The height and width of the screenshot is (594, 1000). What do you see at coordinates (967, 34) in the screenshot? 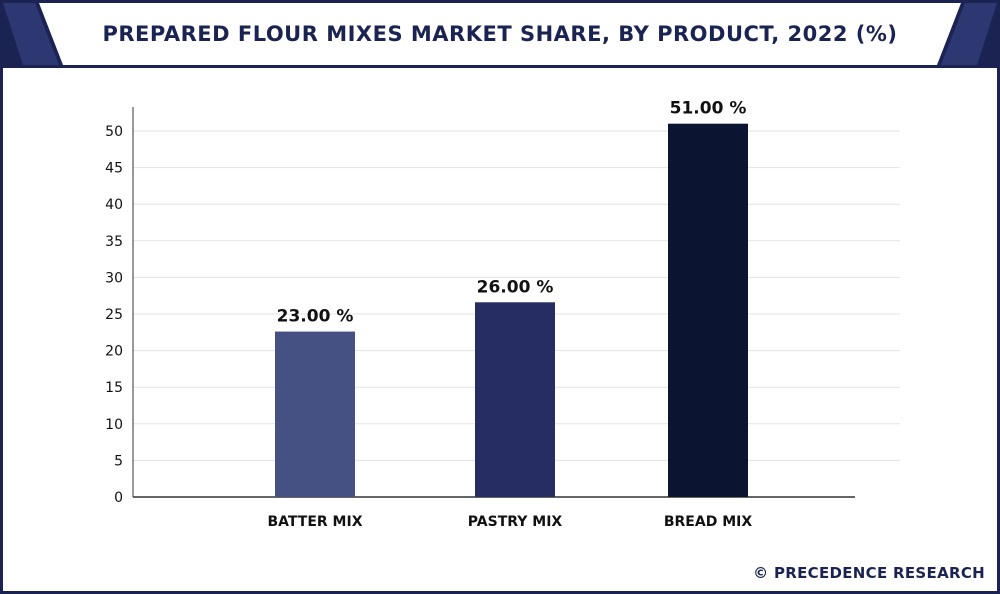
I see `right-corner-accent` at bounding box center [967, 34].